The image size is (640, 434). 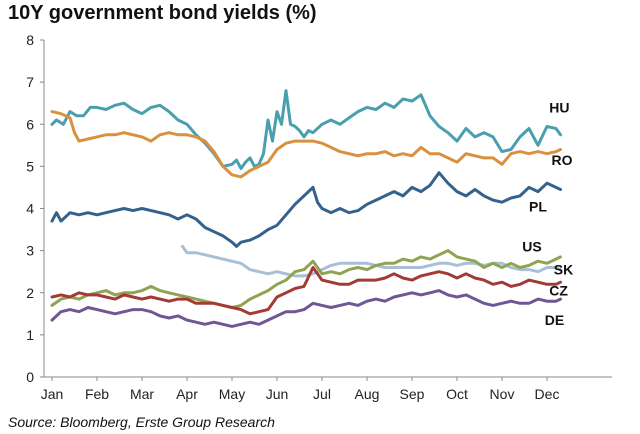 What do you see at coordinates (52, 394) in the screenshot?
I see `x-tick-label: Jan` at bounding box center [52, 394].